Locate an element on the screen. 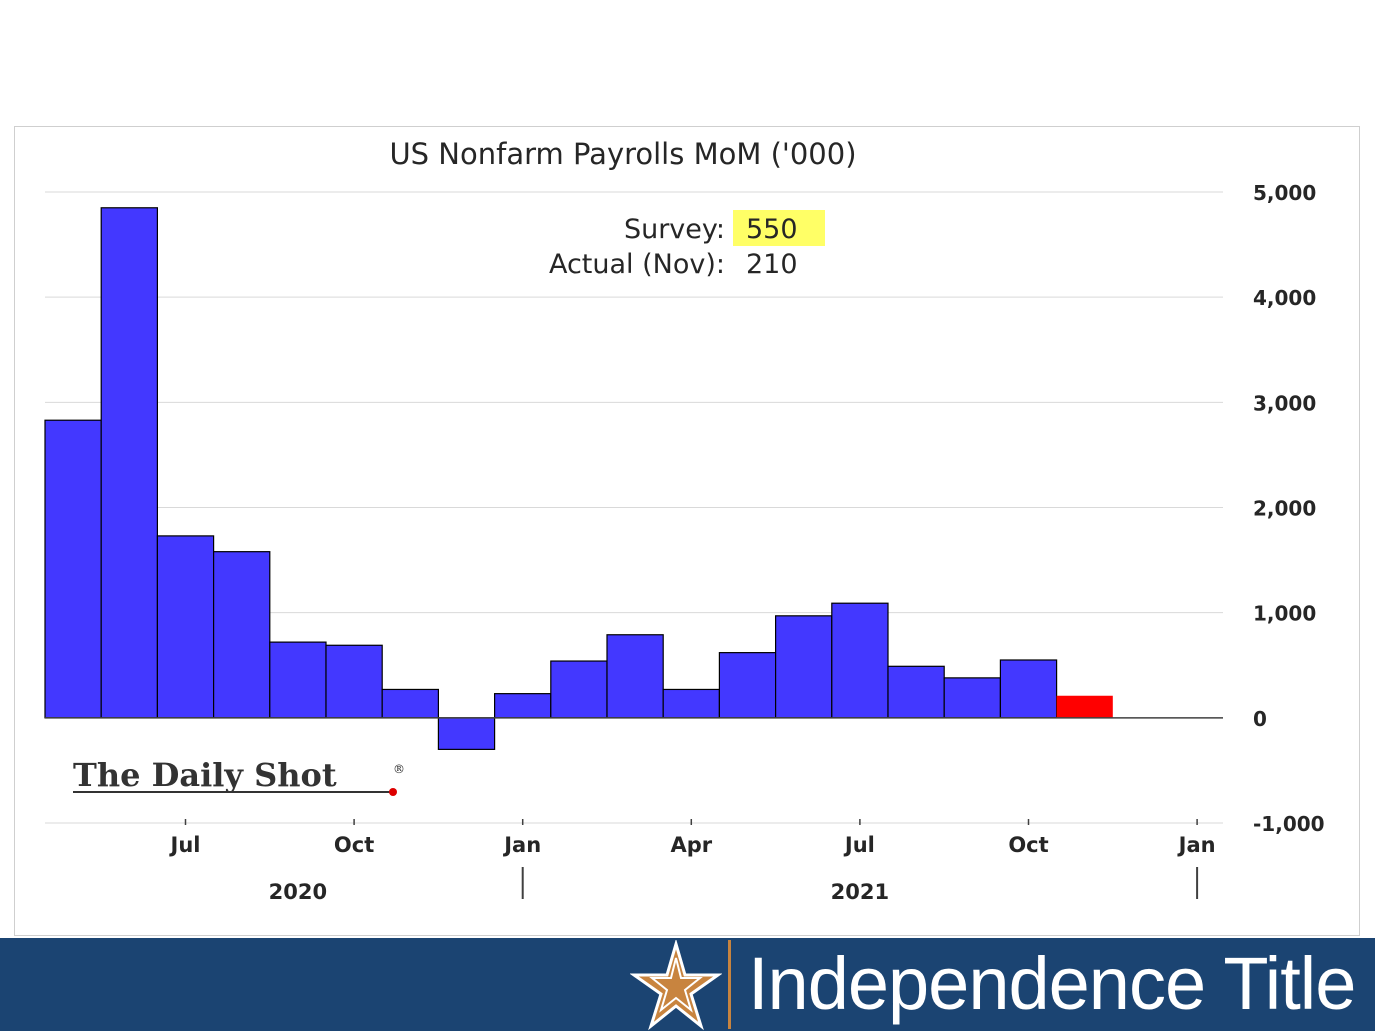  y-tick-label: 4,000 is located at coordinates (1284, 298).